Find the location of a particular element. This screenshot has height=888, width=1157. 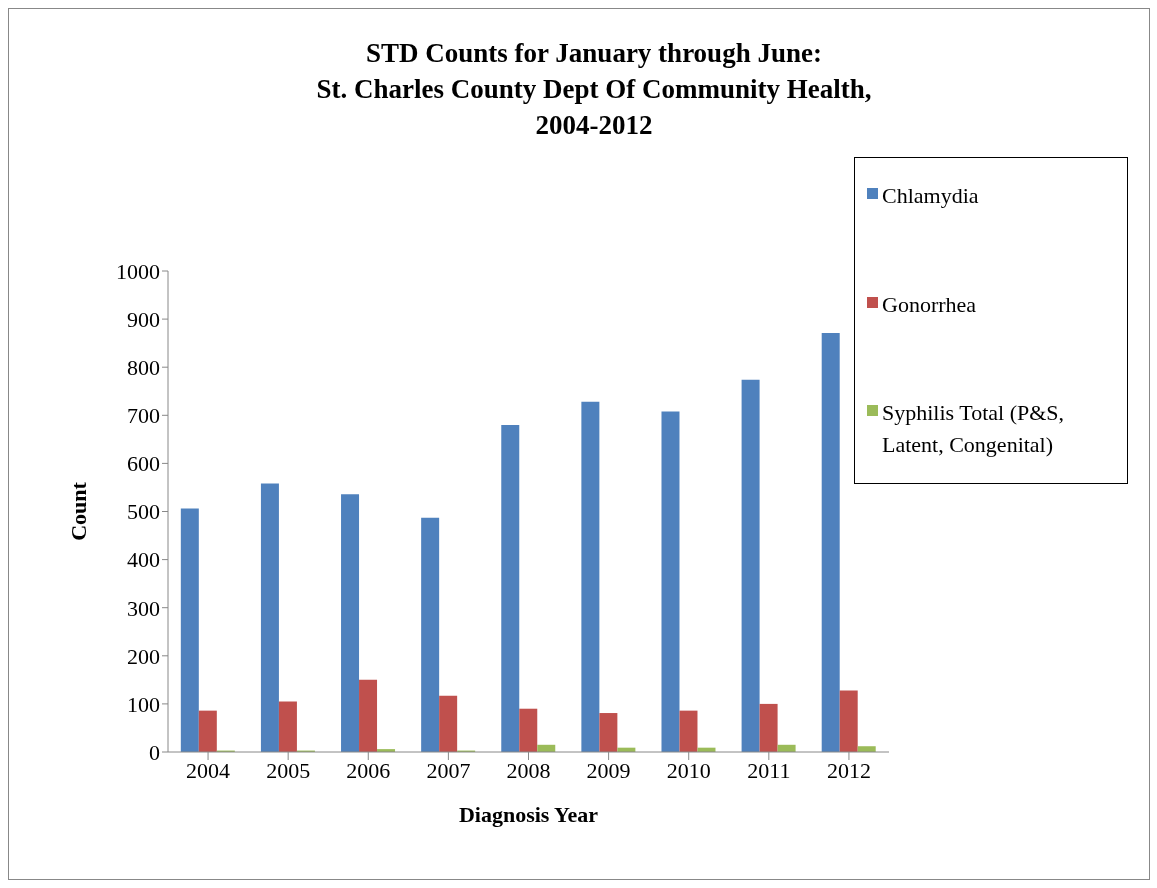

x-tick-label: 2006 is located at coordinates (368, 770).